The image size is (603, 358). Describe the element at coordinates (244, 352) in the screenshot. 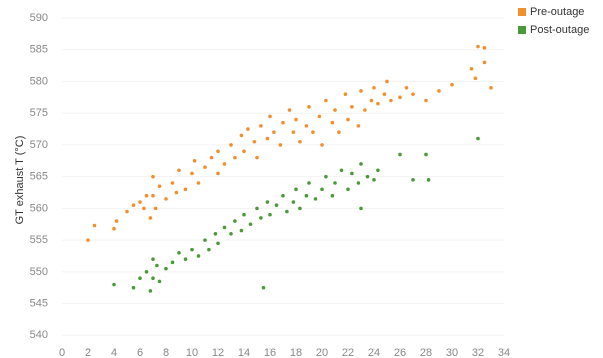

I see `x-tick-label: 14` at that location.